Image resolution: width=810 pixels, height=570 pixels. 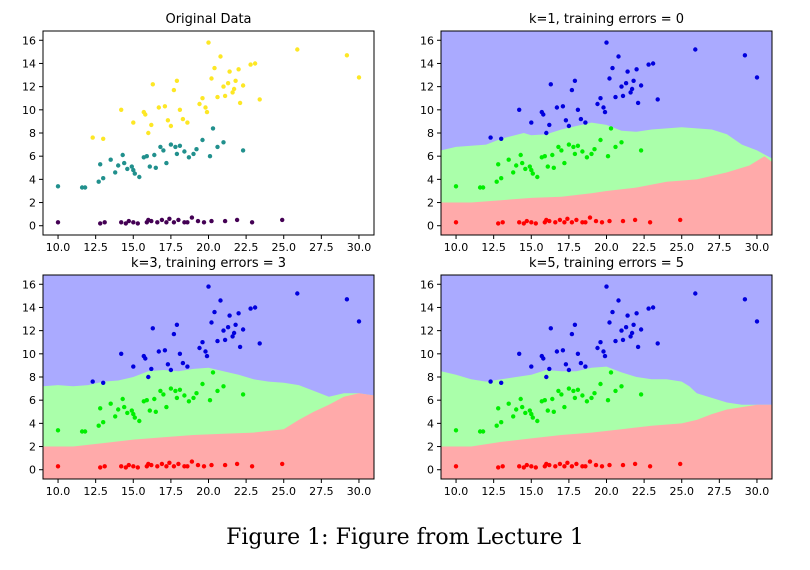 What do you see at coordinates (29, 87) in the screenshot?
I see `y-tick-label: 12` at bounding box center [29, 87].